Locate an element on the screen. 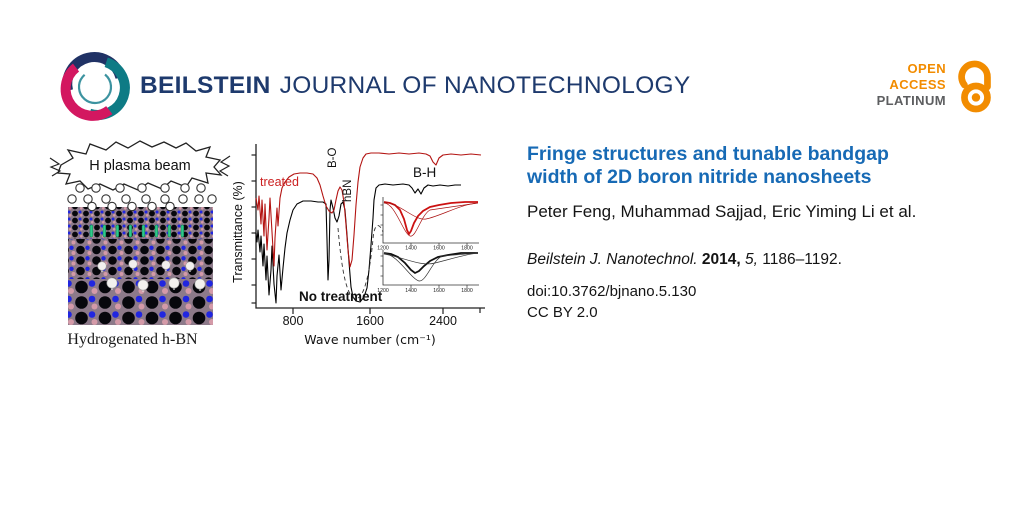 Image resolution: width=1024 pixels, height=512 pixels. inset-panel-top: 1200 1400 1600 1800 is located at coordinates (428, 224).